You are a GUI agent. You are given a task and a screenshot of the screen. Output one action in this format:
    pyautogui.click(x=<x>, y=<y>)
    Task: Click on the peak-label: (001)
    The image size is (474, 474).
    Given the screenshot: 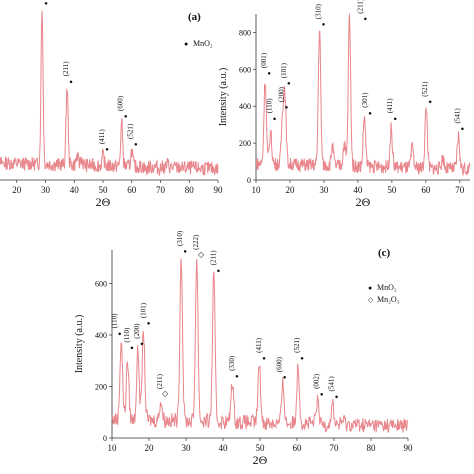 What is the action you would take?
    pyautogui.click(x=264, y=60)
    